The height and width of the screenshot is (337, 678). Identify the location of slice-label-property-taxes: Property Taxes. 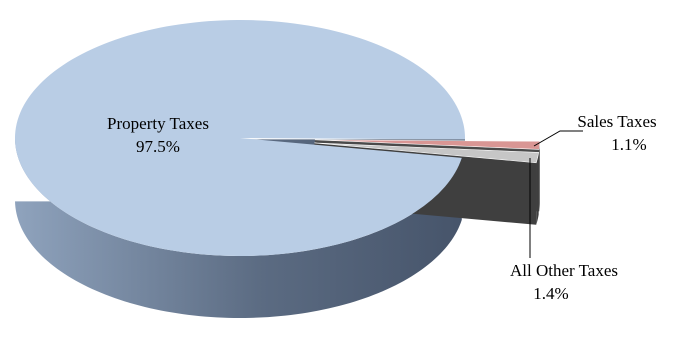
(158, 123).